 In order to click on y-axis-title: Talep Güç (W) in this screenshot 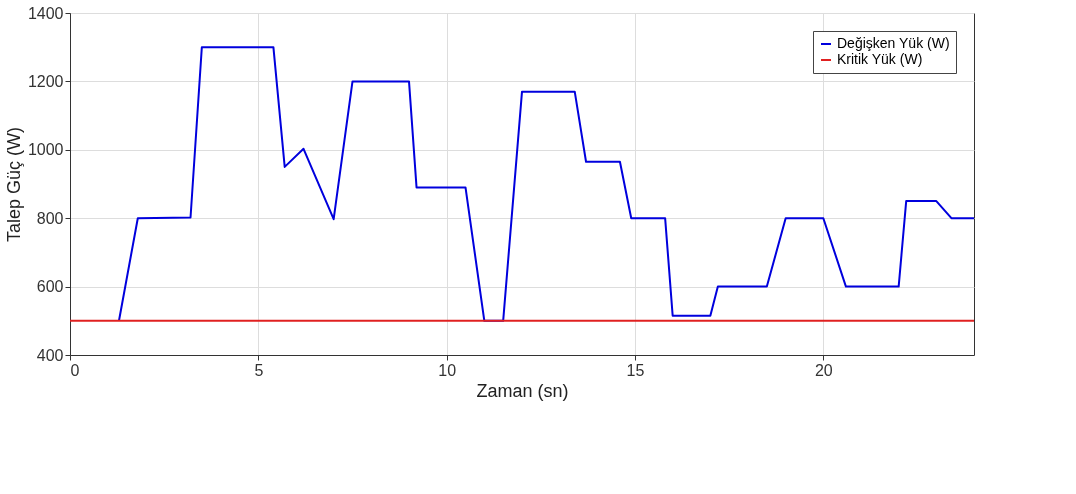, I will do `click(13, 184)`.